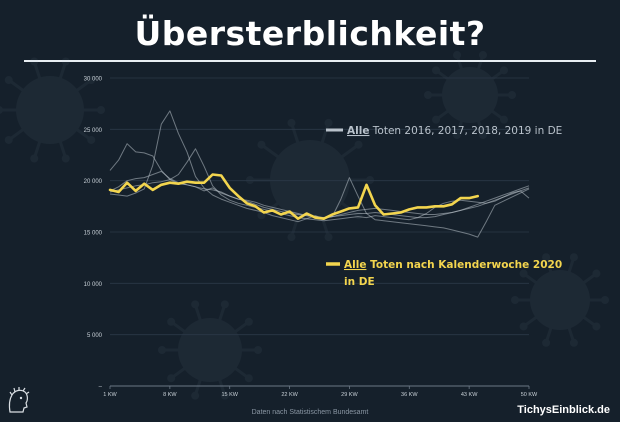 The height and width of the screenshot is (422, 620). Describe the element at coordinates (310, 412) in the screenshot. I see `source-note: Daten nach Statistischem Bundesamt` at that location.